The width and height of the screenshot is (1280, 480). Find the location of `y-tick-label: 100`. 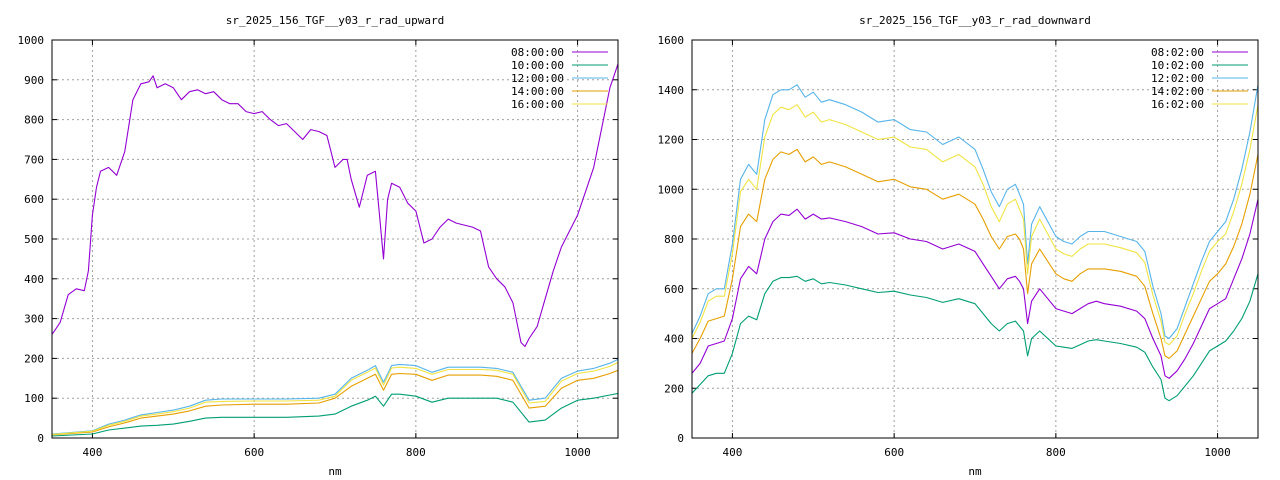

y-tick-label: 100 is located at coordinates (34, 398).